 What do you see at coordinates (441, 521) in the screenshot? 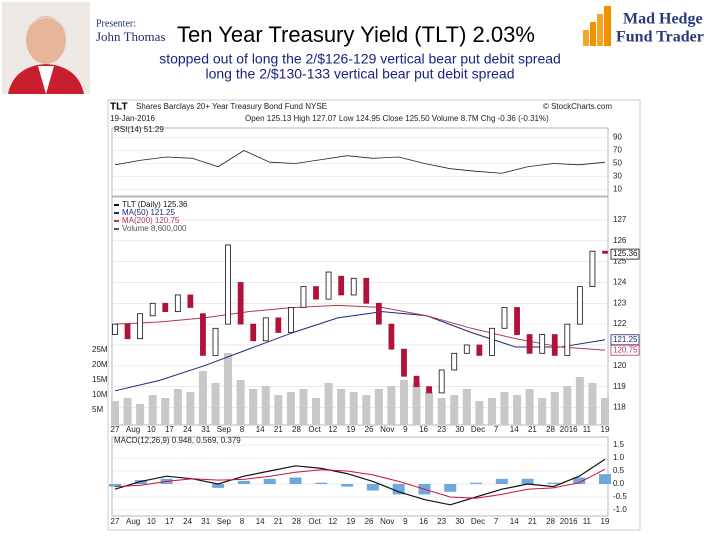
I see `x-tick-label: 23` at bounding box center [441, 521].